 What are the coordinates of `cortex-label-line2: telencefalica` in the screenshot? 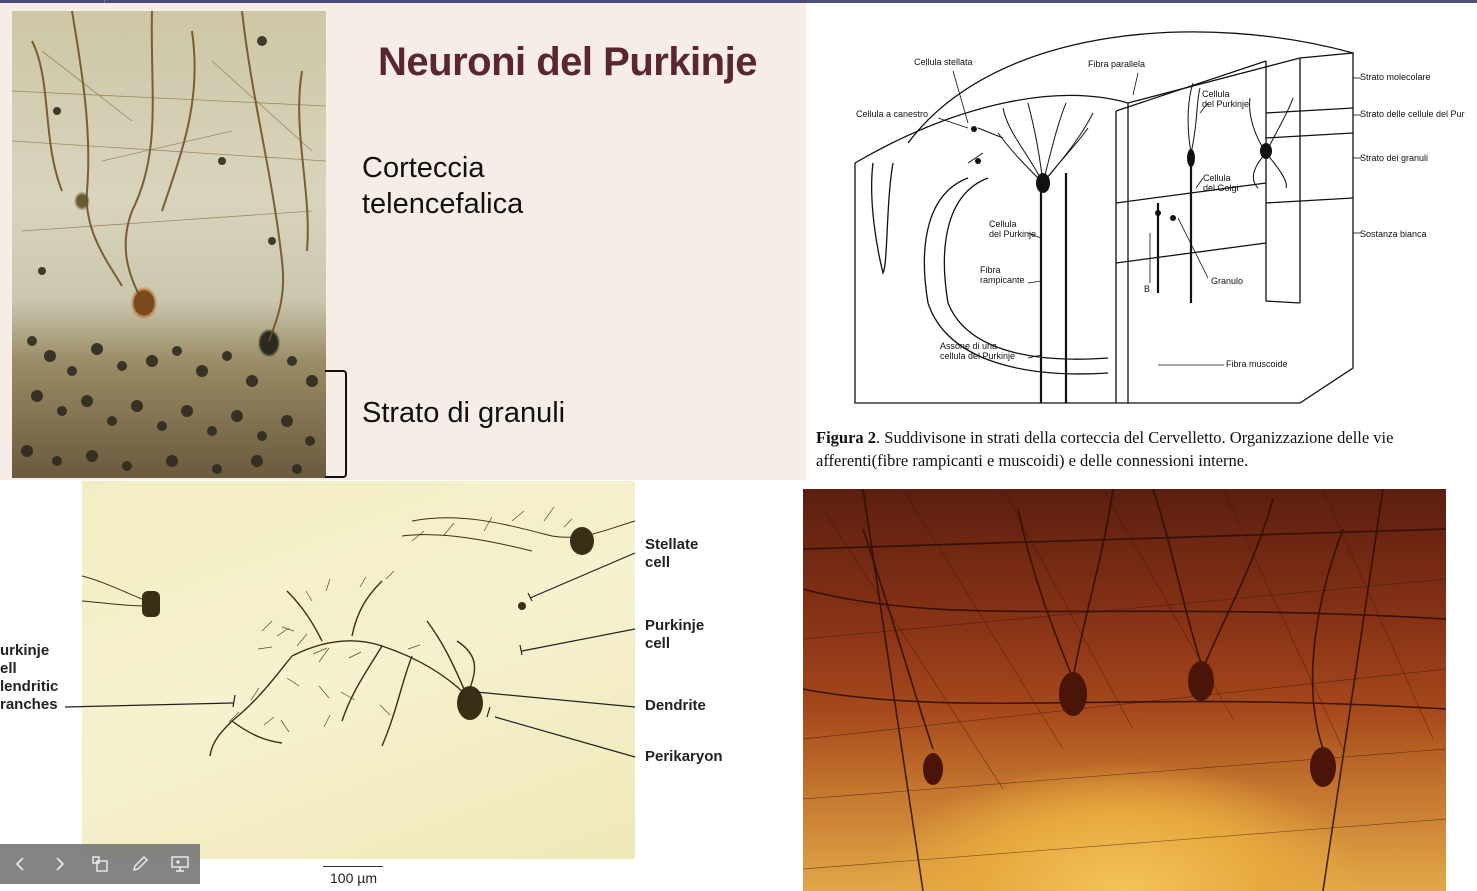 It's located at (443, 204).